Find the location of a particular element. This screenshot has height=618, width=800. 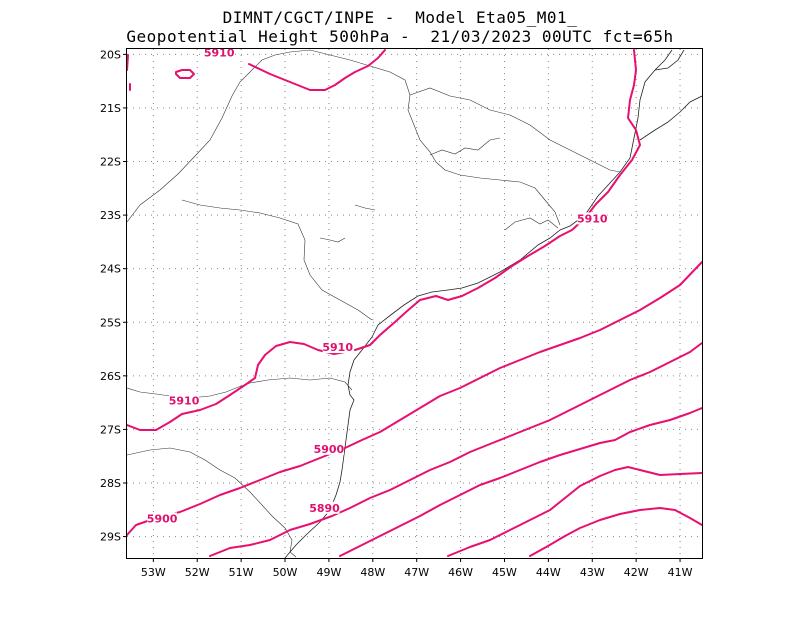

lat-tick-label: 20S is located at coordinates (110, 54).